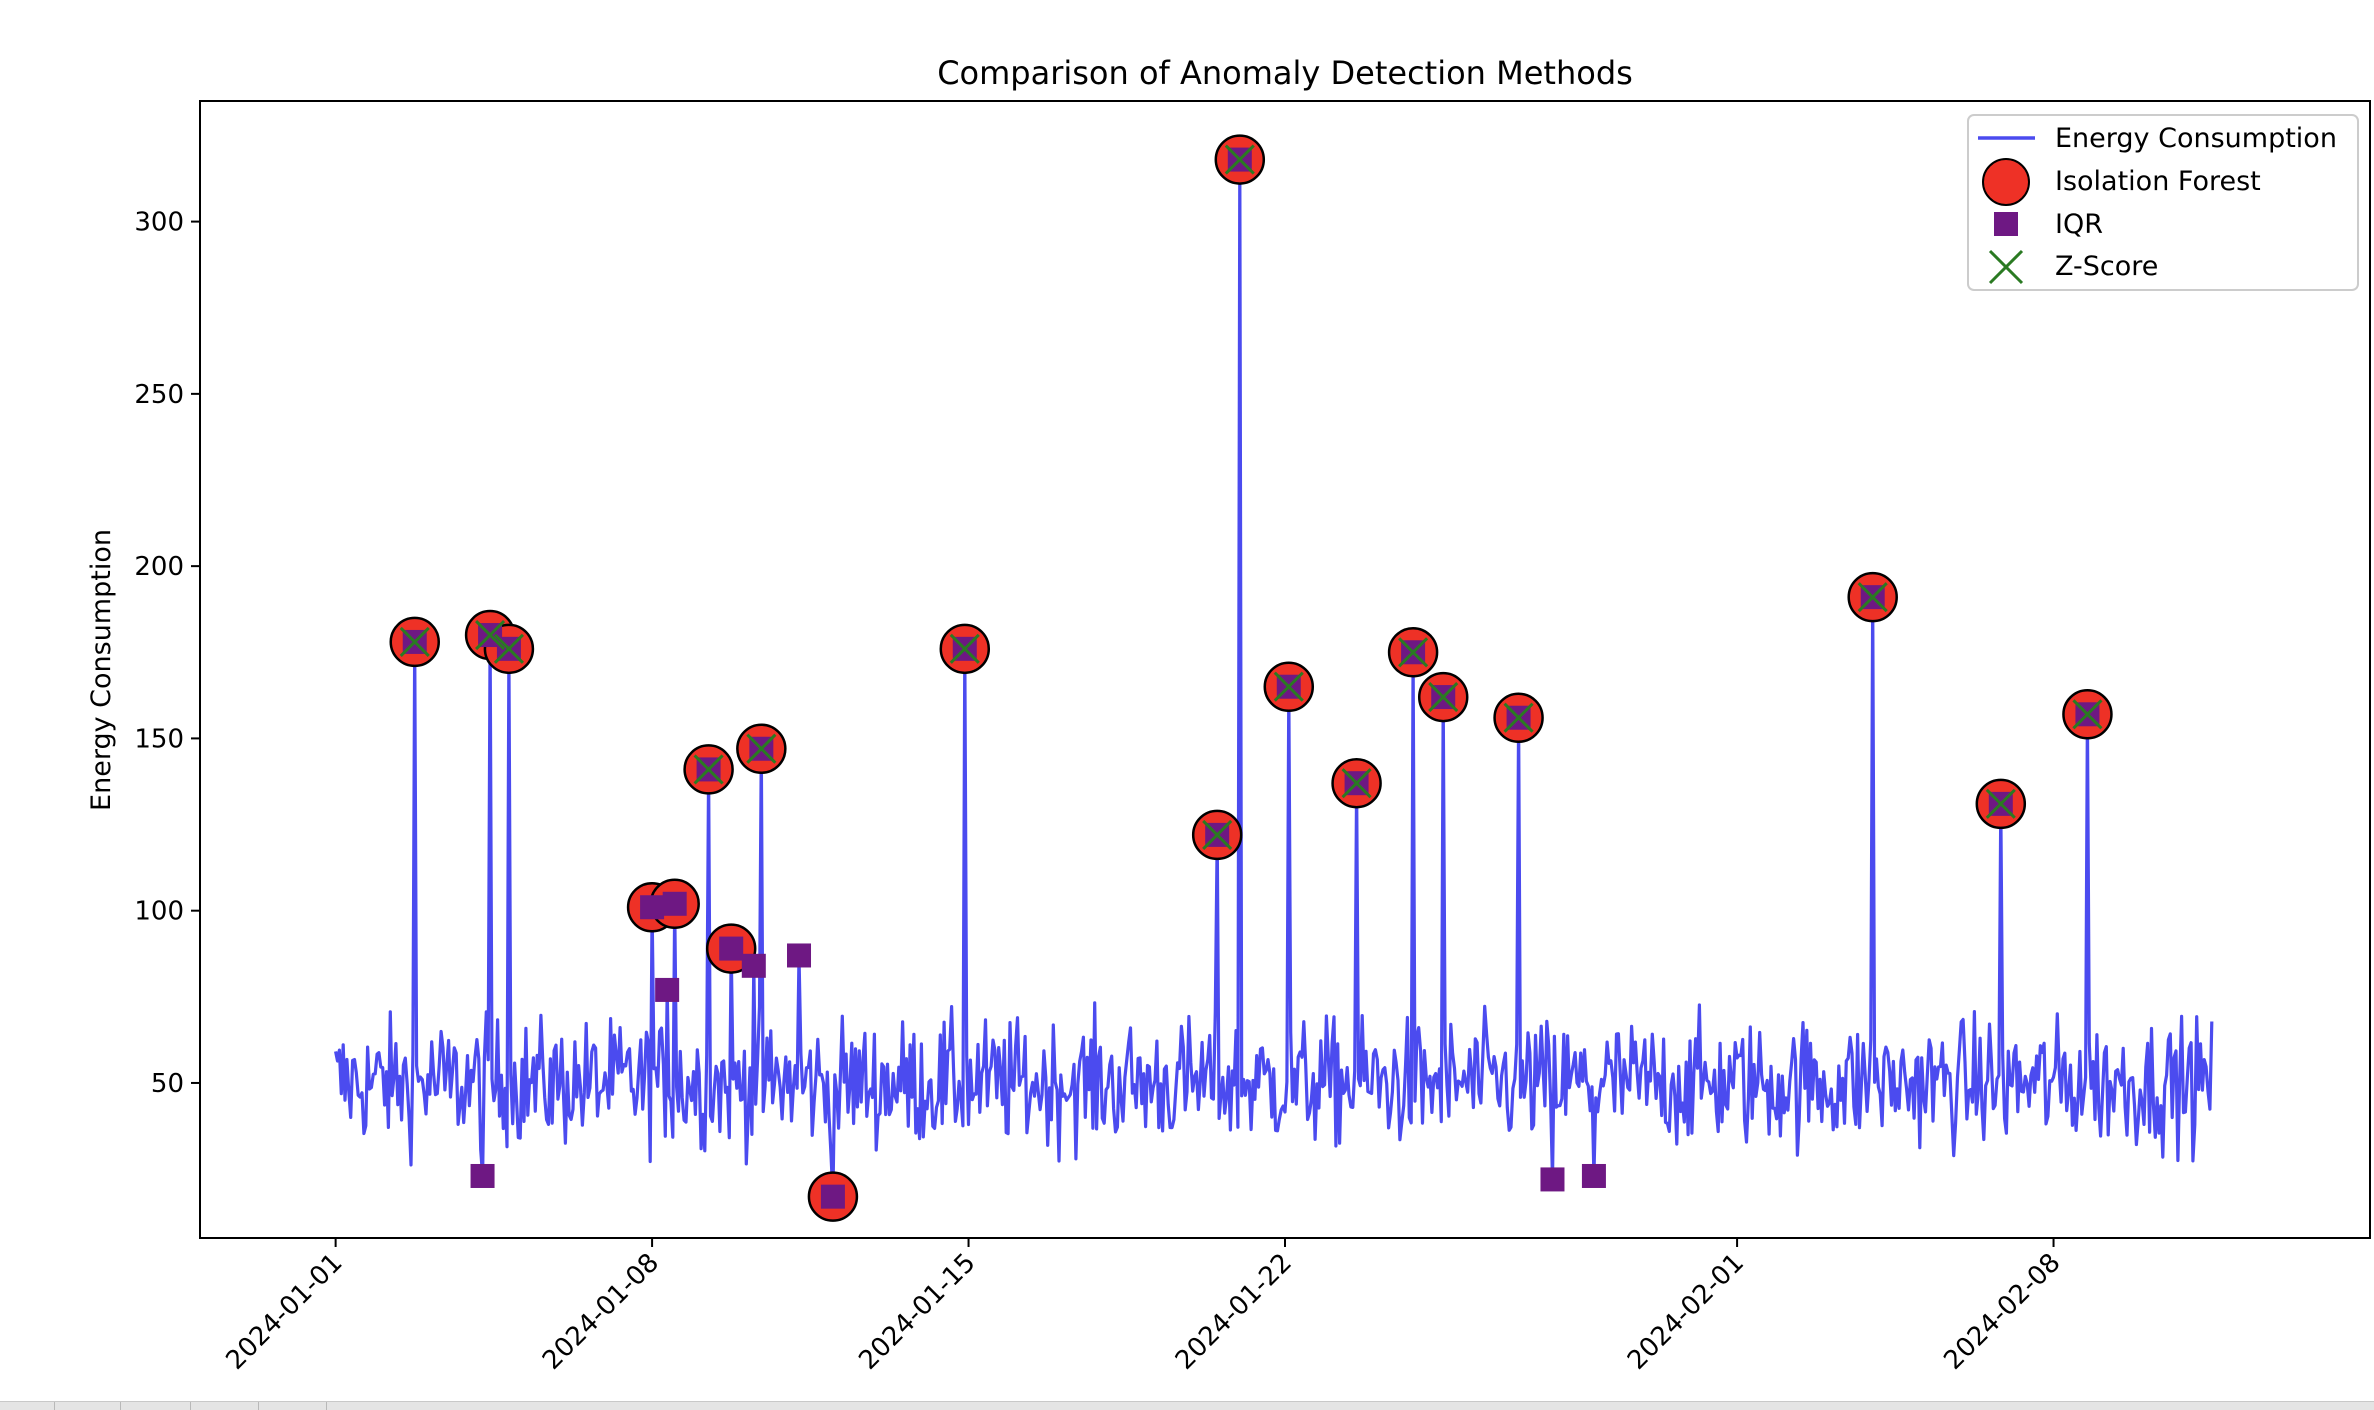 Image resolution: width=2374 pixels, height=1410 pixels. I want to click on chart-title: Comparison of Anomaly Detection Methods, so click(1285, 73).